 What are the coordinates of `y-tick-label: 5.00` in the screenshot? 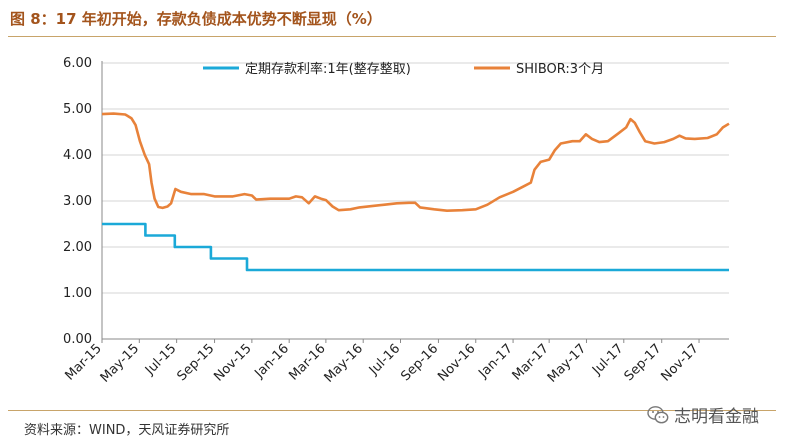 It's located at (77, 109).